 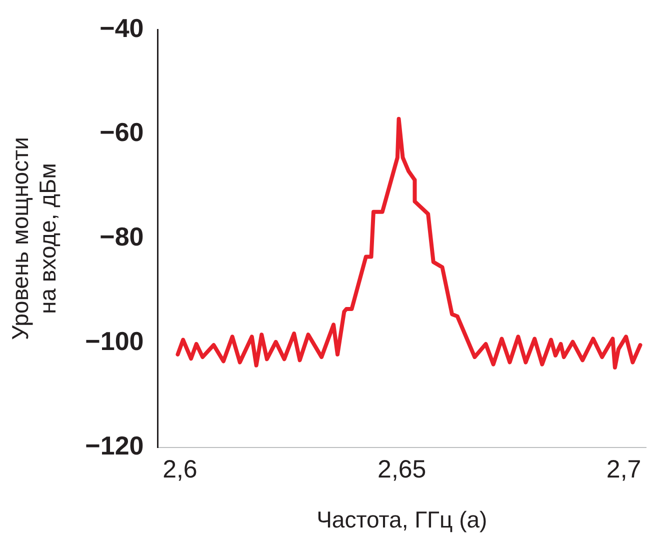 What do you see at coordinates (402, 519) in the screenshot?
I see `x-axis-title: Частота, ГГц (а)` at bounding box center [402, 519].